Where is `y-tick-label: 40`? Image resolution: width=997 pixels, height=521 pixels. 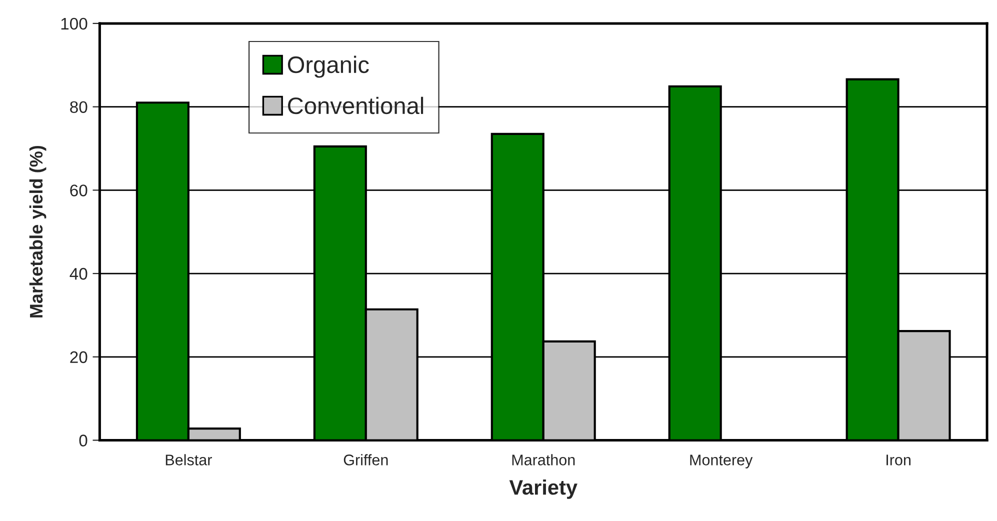 y-tick-label: 40 is located at coordinates (79, 274).